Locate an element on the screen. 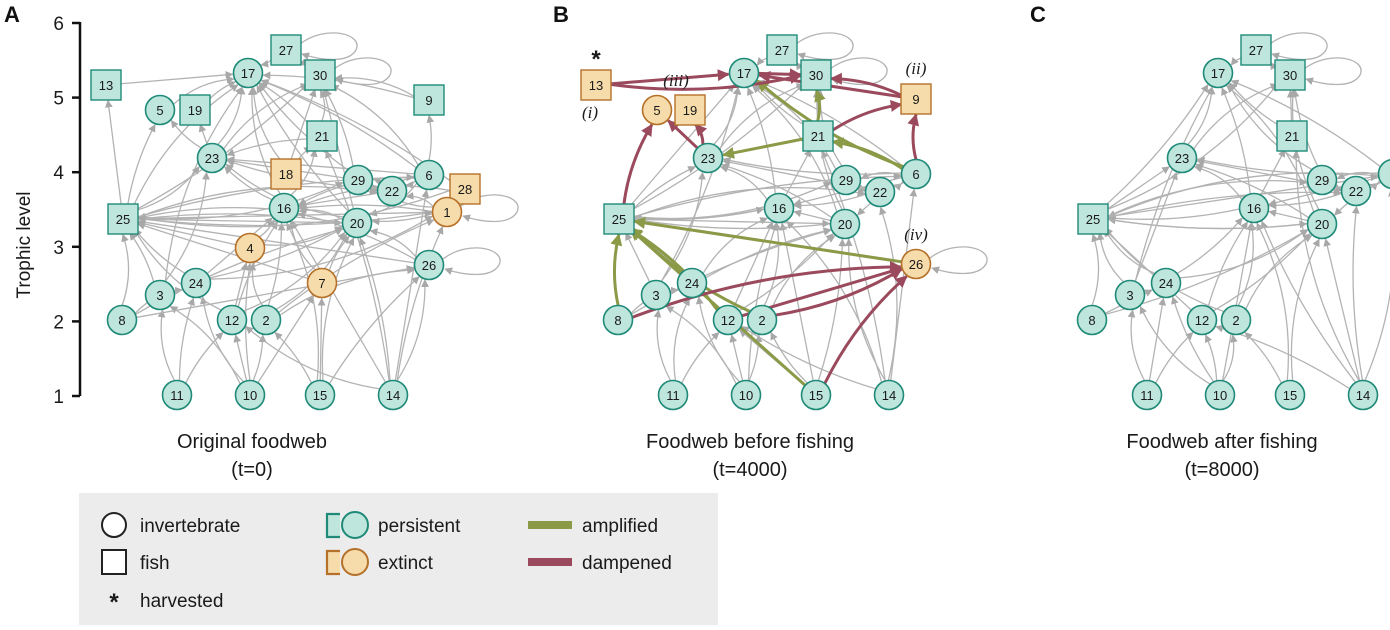  node-label: 22 is located at coordinates (392, 191).